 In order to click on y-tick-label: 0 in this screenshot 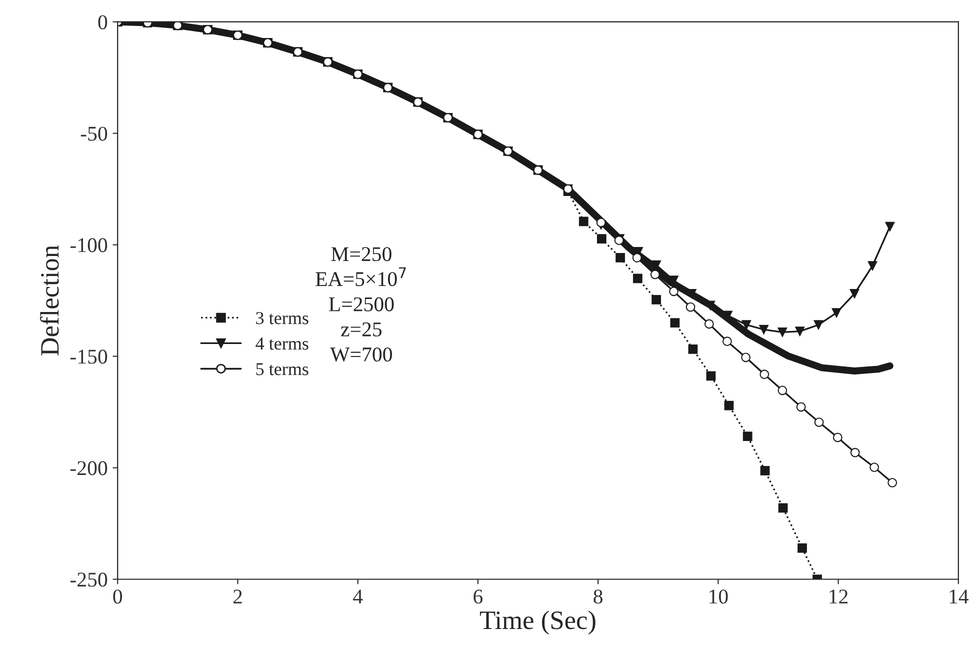, I will do `click(103, 22)`.